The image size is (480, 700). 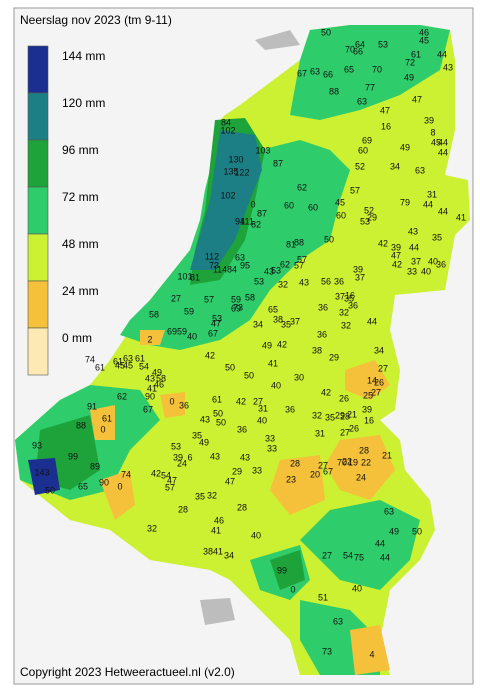 I want to click on station-value: 95, so click(x=245, y=265).